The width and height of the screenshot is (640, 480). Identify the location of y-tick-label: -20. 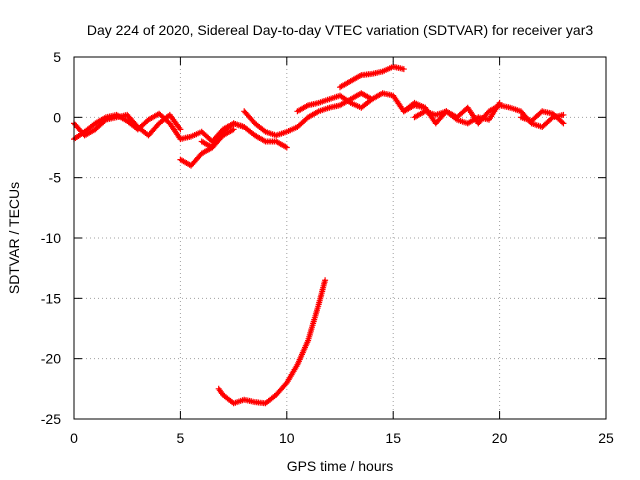
(51, 359).